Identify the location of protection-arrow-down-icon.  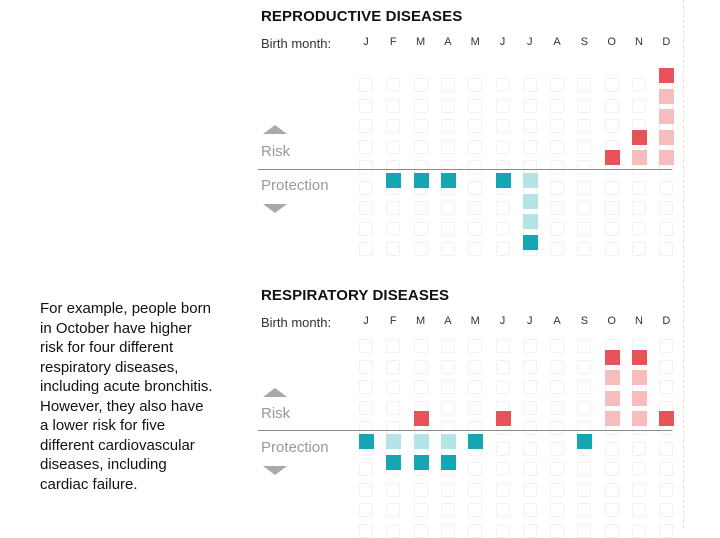
(275, 208).